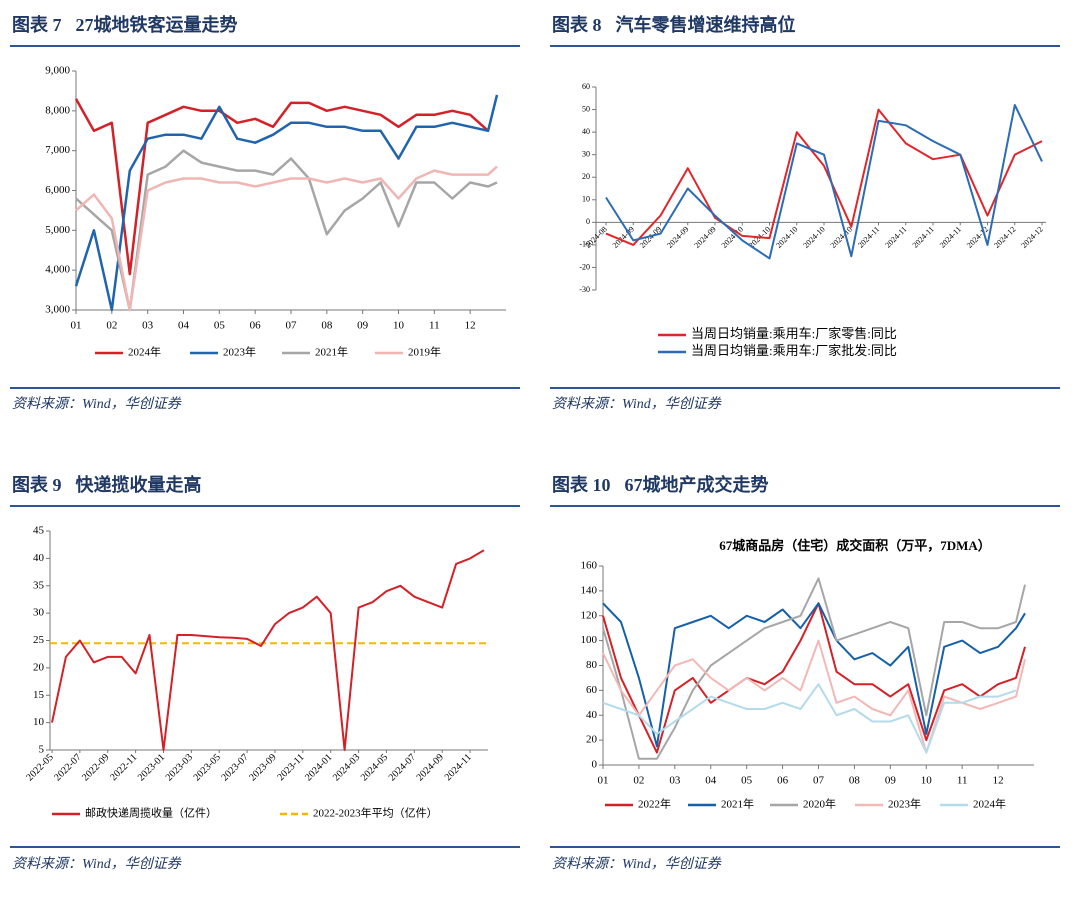 The width and height of the screenshot is (1080, 902). Describe the element at coordinates (584, 266) in the screenshot. I see `y-tick-label: -20` at that location.